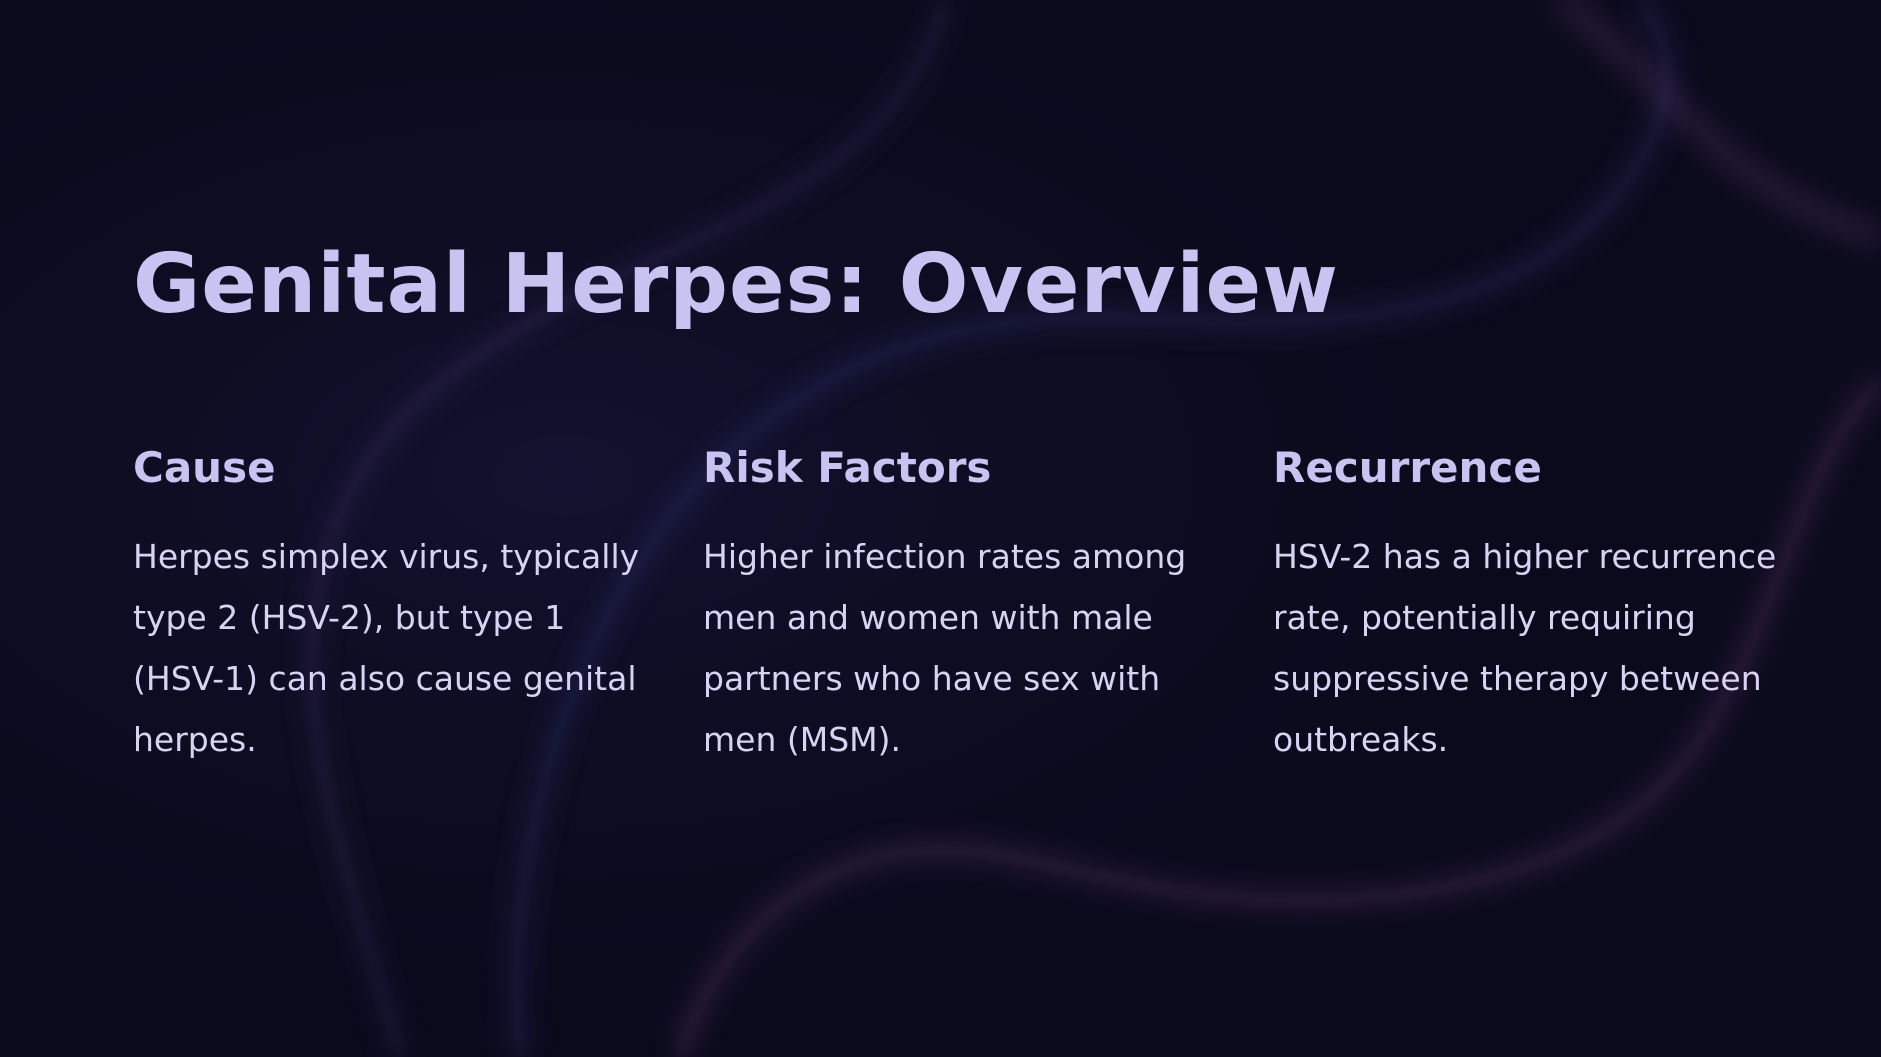  I want to click on recurrence-line: outbreaks., so click(1361, 739).